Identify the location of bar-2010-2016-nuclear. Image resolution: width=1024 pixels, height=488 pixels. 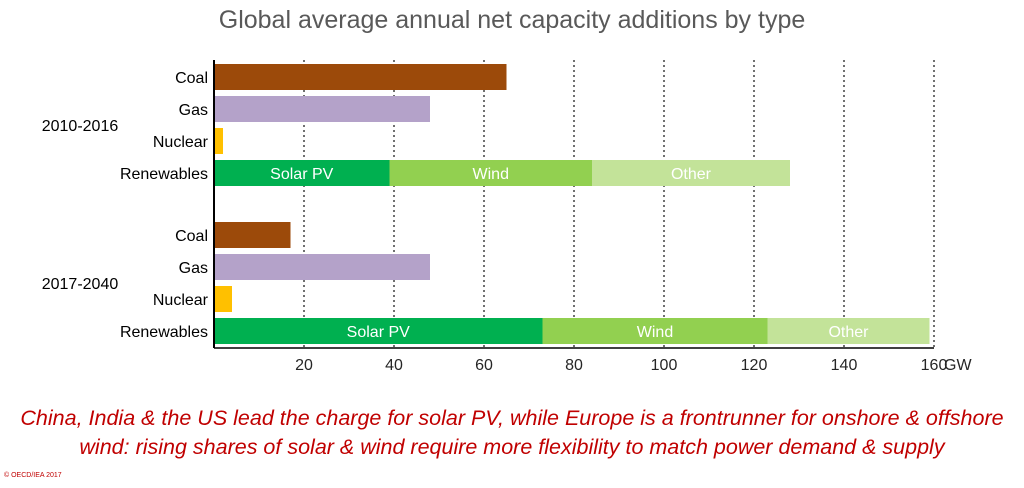
(218, 141).